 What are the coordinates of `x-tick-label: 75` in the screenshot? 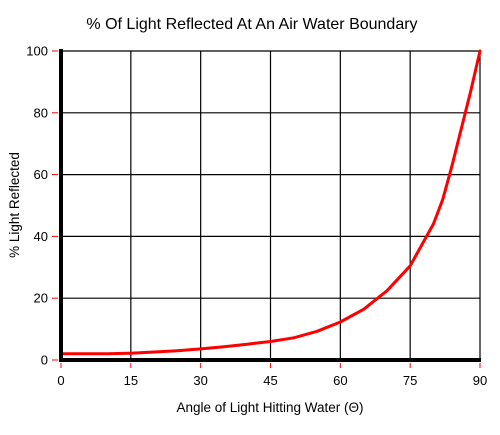 It's located at (410, 380).